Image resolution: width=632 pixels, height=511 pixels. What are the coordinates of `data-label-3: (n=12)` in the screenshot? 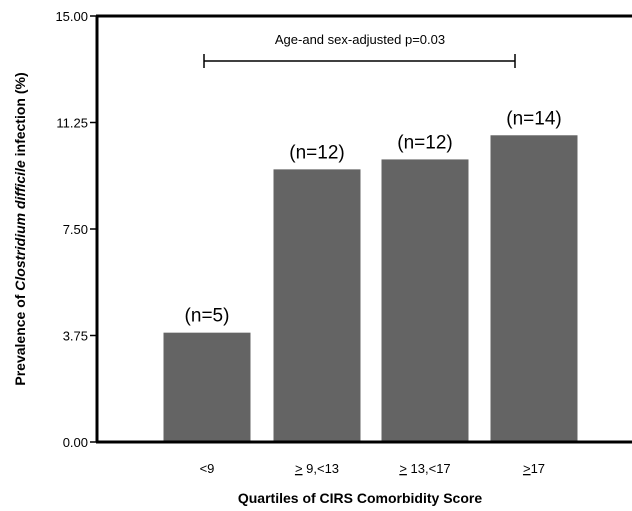 It's located at (424, 142).